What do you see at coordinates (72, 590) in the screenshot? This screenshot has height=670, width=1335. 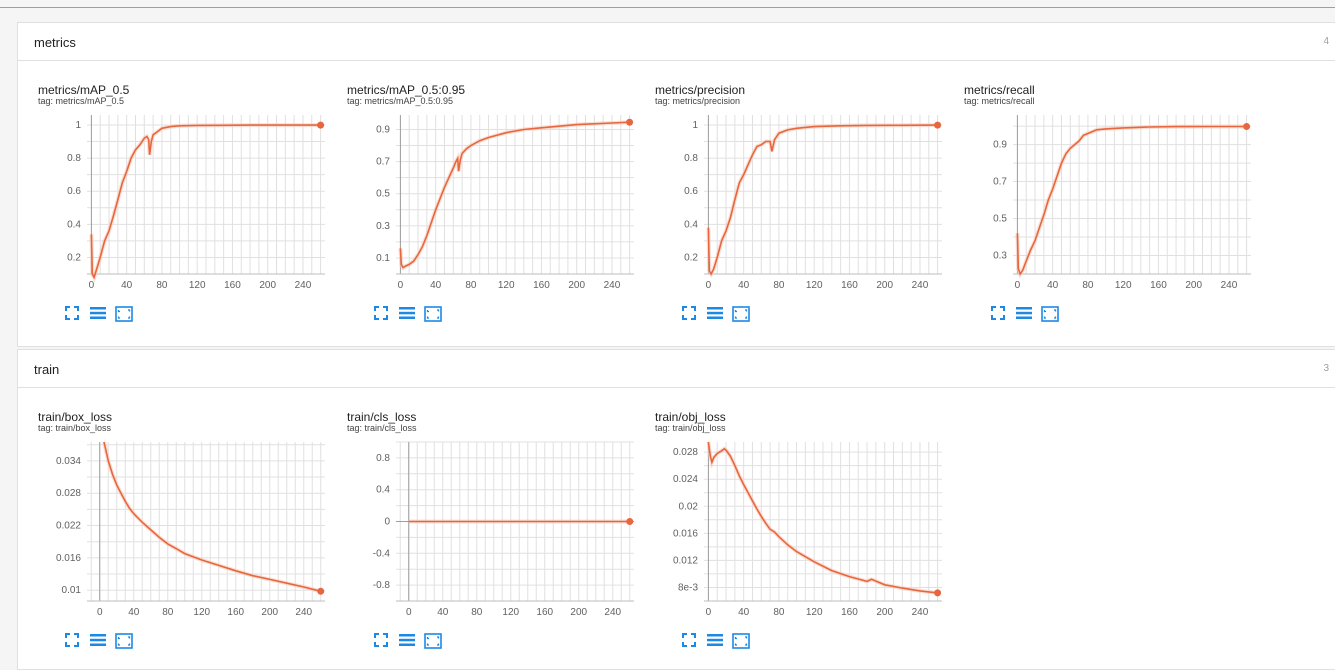 I see `y-tick-label: 0.01` at bounding box center [72, 590].